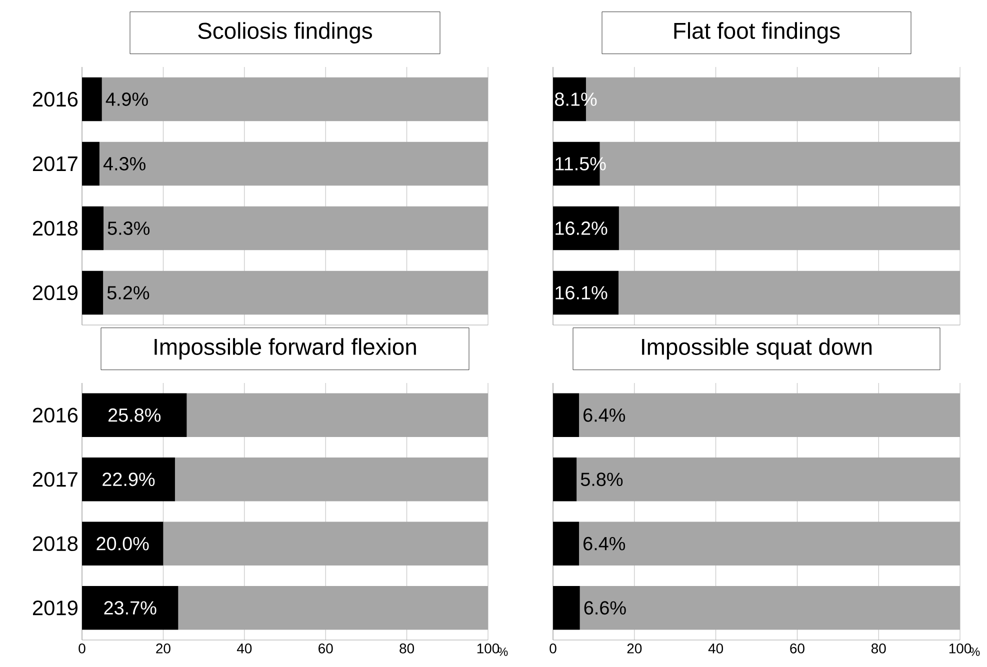 The height and width of the screenshot is (667, 987). Describe the element at coordinates (124, 163) in the screenshot. I see `data-label: 4.3%` at that location.